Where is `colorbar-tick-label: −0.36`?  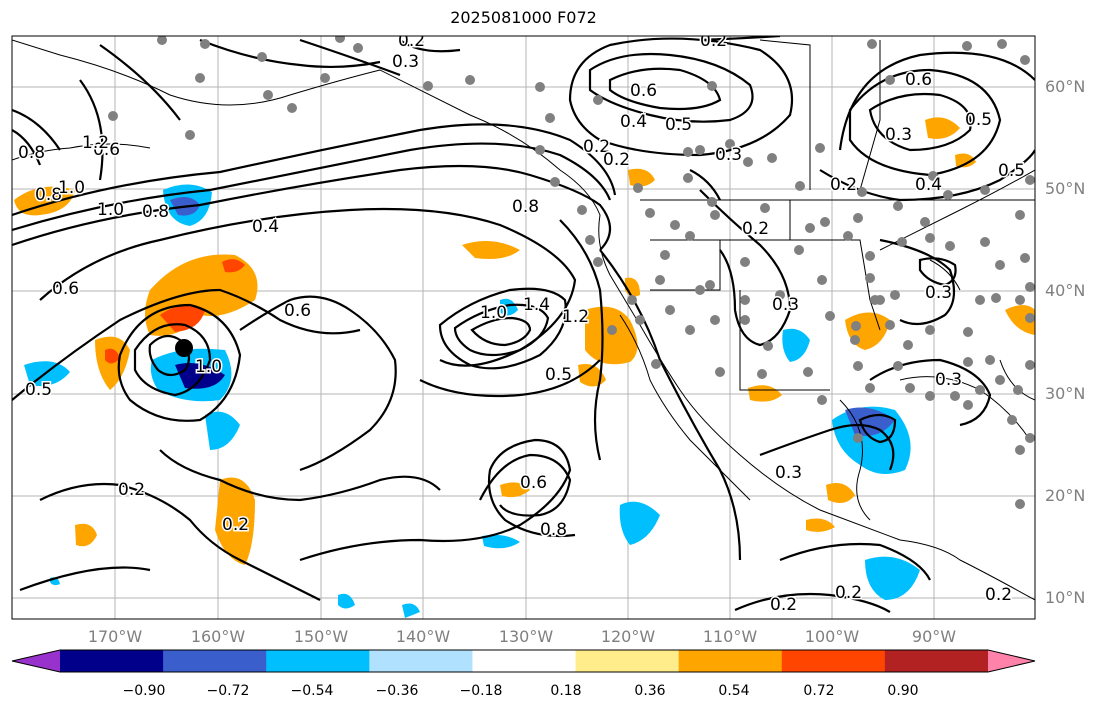
colorbar-tick-label: −0.36 is located at coordinates (397, 691).